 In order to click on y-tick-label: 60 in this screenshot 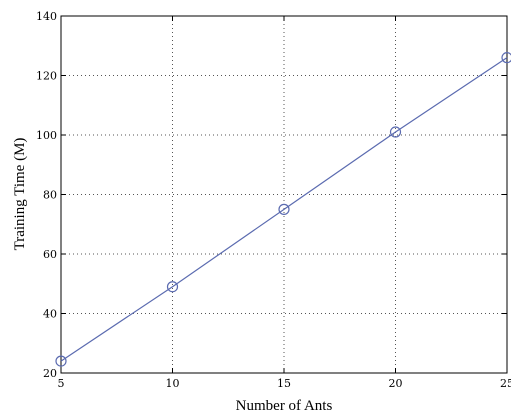, I will do `click(50, 254)`.